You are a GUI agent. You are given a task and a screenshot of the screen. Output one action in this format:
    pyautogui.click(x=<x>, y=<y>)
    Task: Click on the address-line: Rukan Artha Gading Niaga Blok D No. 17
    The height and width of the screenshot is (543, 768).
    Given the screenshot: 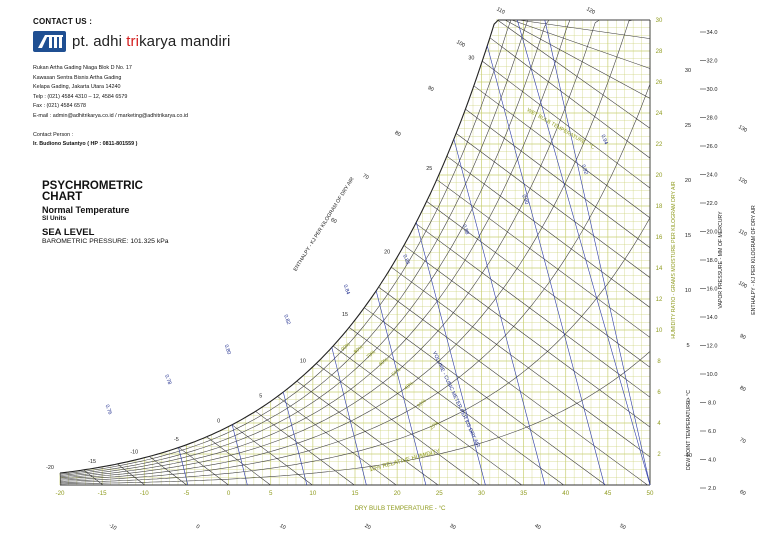 What is the action you would take?
    pyautogui.click(x=82, y=68)
    